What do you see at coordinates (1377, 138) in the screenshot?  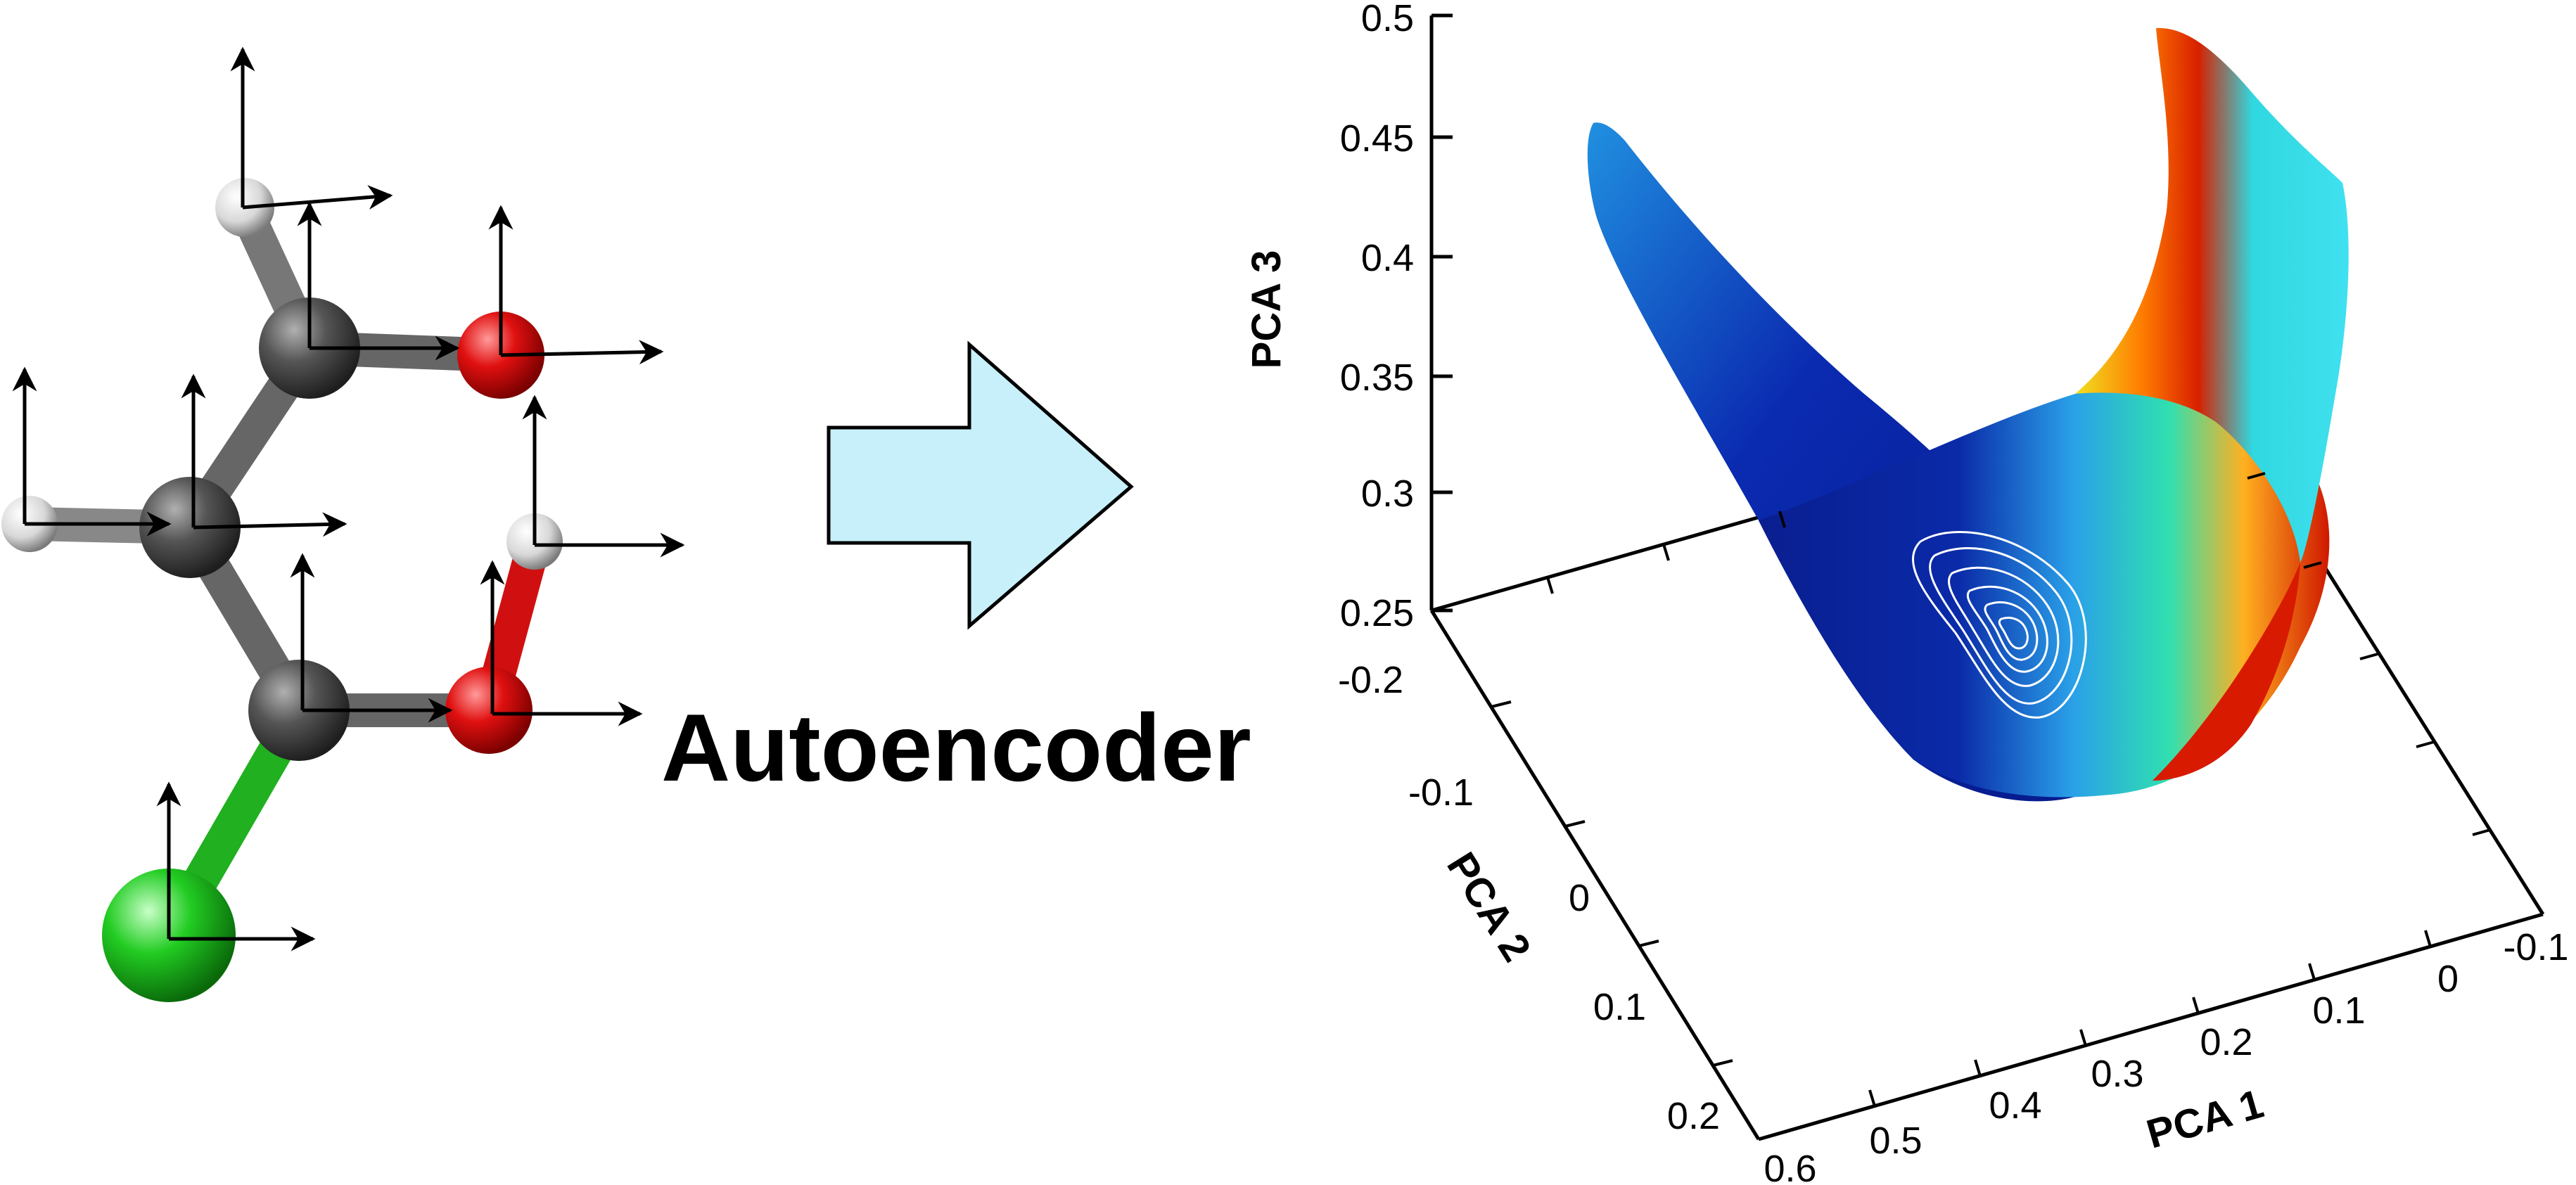 I see `pca3-tick: 0.45` at bounding box center [1377, 138].